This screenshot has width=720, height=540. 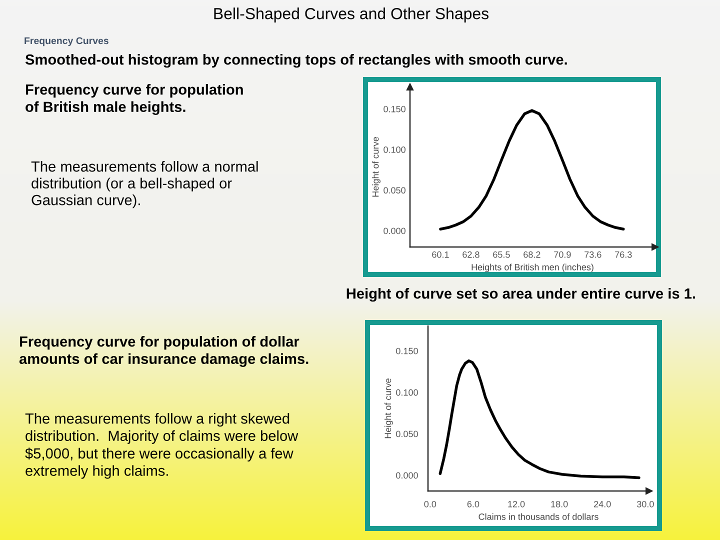 I want to click on text: Frequency Curves, so click(x=66, y=41).